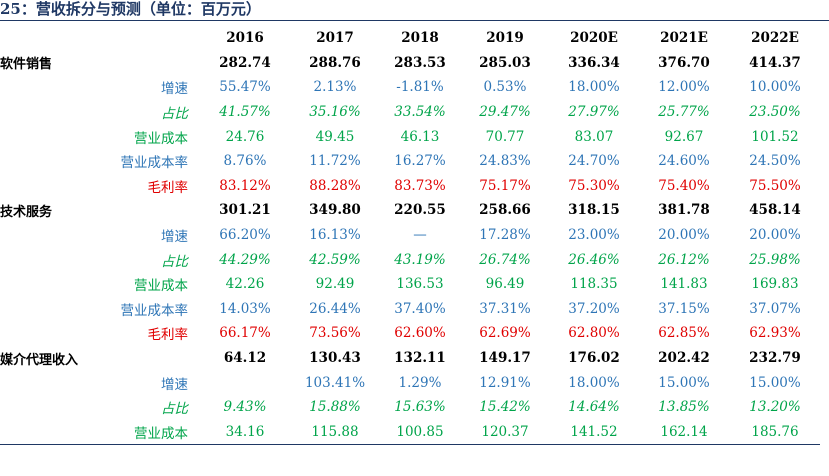 The width and height of the screenshot is (829, 476). Describe the element at coordinates (245, 210) in the screenshot. I see `value-cell: 301.21` at that location.